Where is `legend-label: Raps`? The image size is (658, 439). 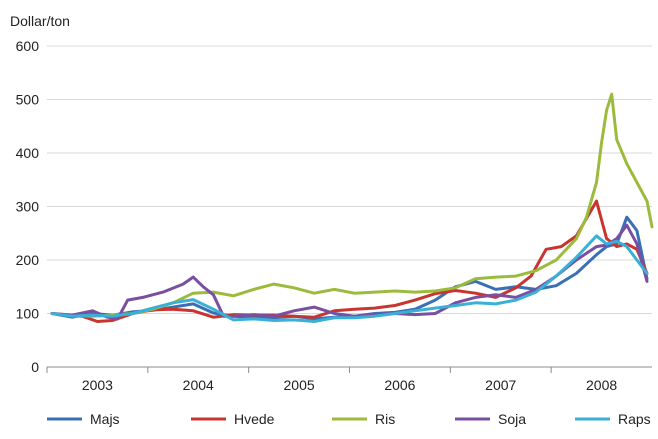 legend-label: Raps is located at coordinates (634, 419).